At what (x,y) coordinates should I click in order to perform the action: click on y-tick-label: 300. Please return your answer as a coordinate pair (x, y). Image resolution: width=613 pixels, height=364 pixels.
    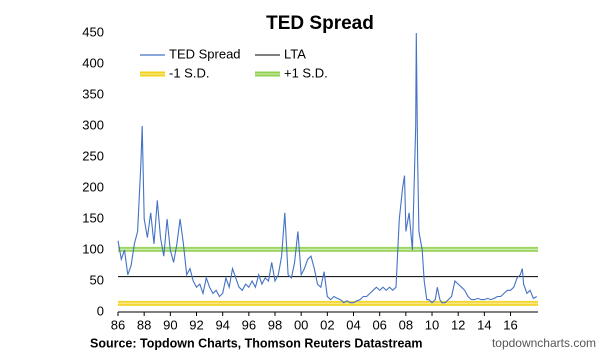
    Looking at the image, I should click on (93, 124).